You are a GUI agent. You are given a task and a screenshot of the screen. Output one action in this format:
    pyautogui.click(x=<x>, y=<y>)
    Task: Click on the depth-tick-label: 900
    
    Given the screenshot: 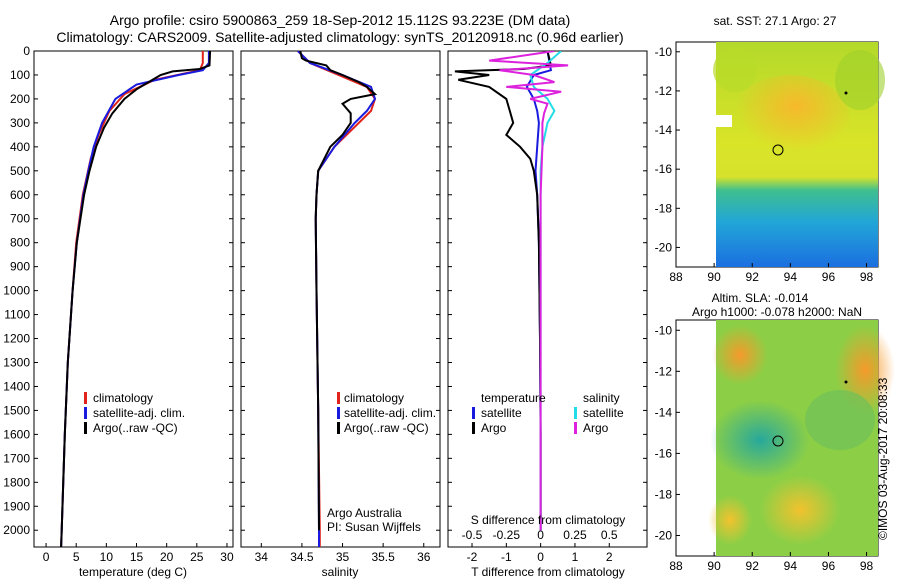 What is the action you would take?
    pyautogui.click(x=20, y=267)
    